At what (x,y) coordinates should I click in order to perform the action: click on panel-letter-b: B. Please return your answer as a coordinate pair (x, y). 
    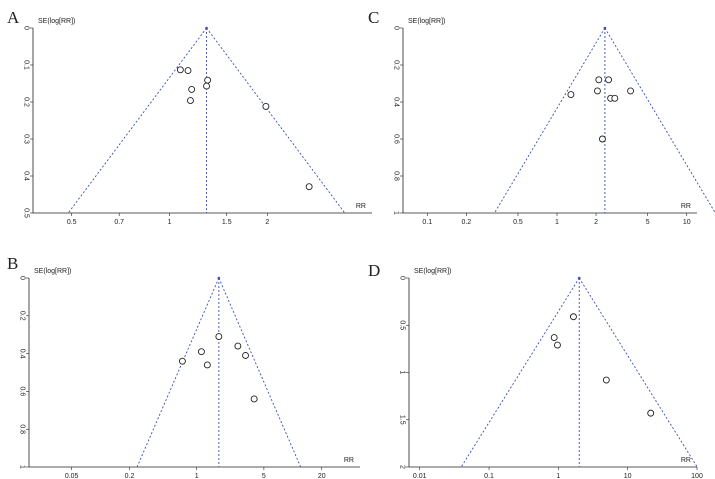
    Looking at the image, I should click on (12, 263).